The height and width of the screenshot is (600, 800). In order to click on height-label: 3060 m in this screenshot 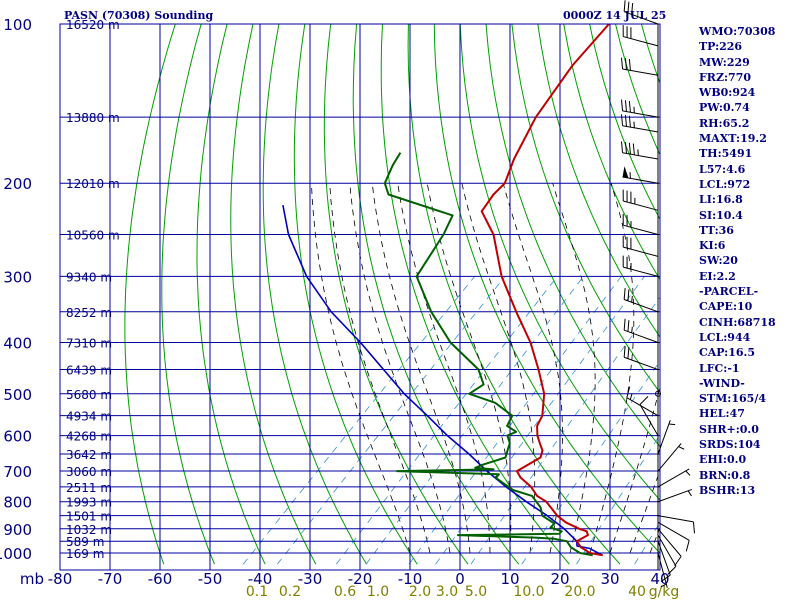, I will do `click(89, 472)`.